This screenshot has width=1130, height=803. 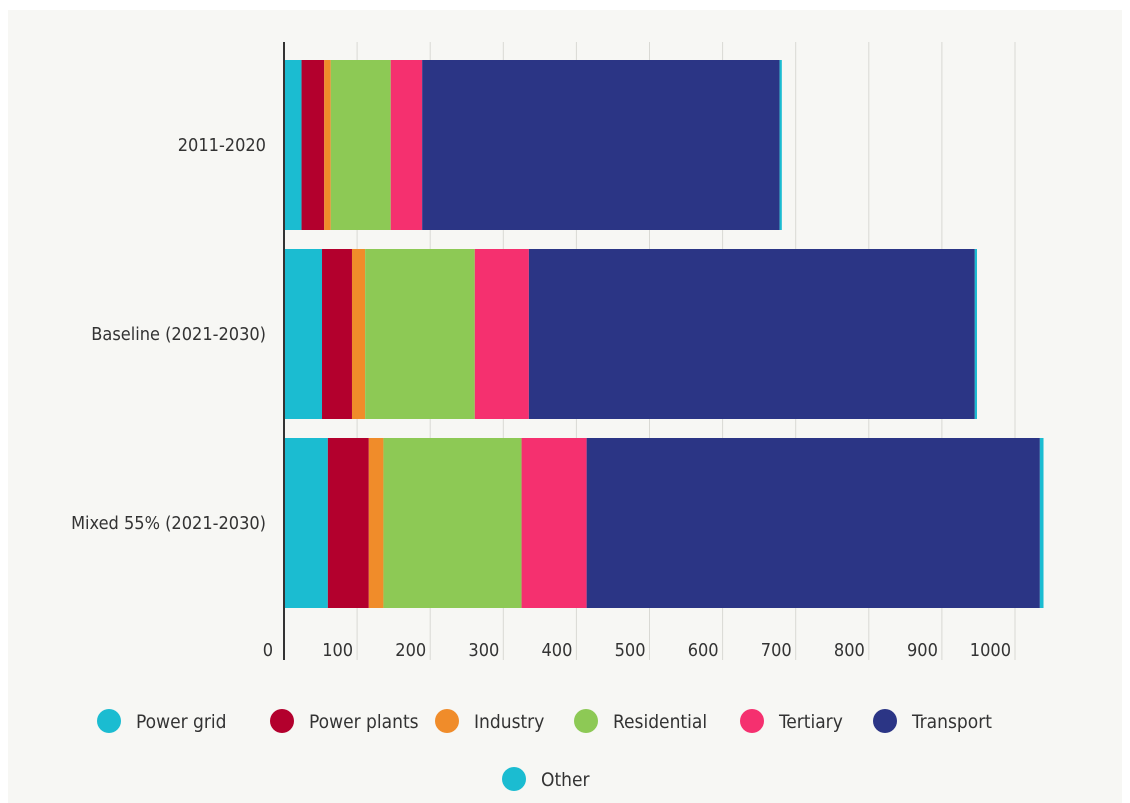 I want to click on legend-item-residential: Residential, so click(x=640, y=721).